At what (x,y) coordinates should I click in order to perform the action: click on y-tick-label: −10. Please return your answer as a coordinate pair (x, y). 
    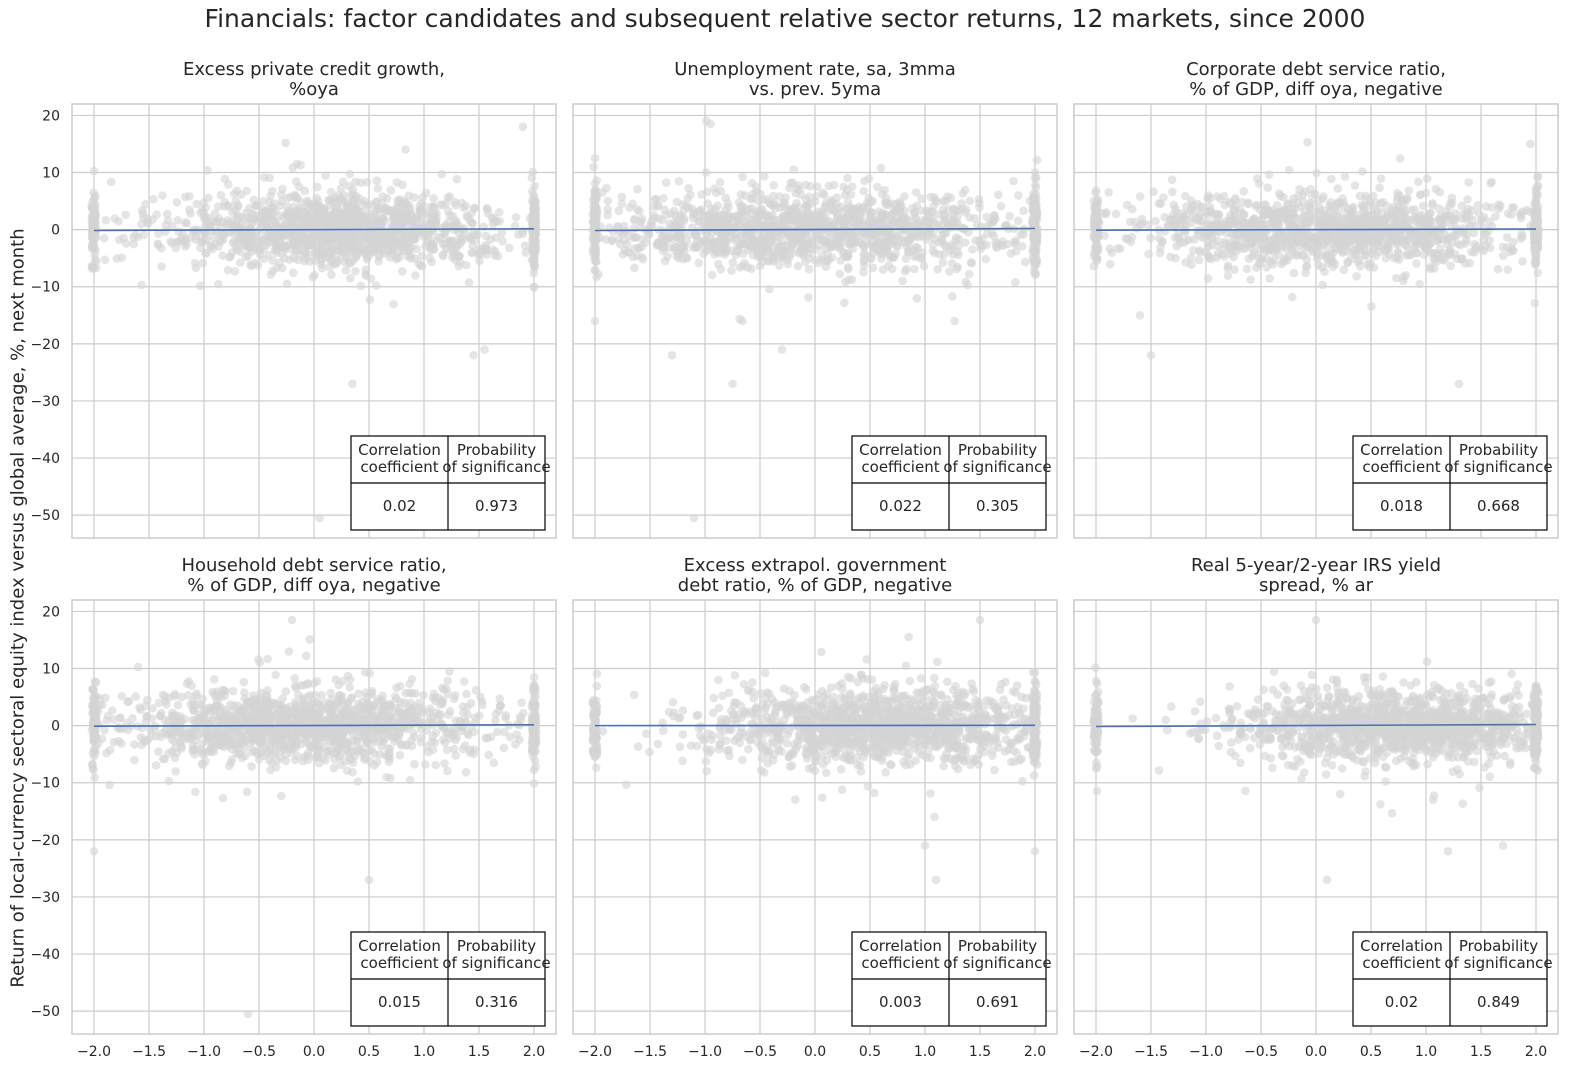
    Looking at the image, I should click on (45, 288).